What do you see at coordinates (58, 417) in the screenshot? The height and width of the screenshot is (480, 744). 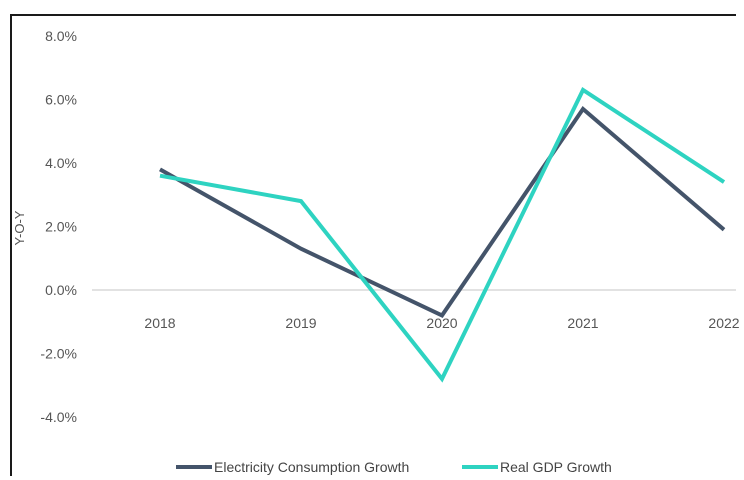 I see `y-tick-label: -4.0%` at bounding box center [58, 417].